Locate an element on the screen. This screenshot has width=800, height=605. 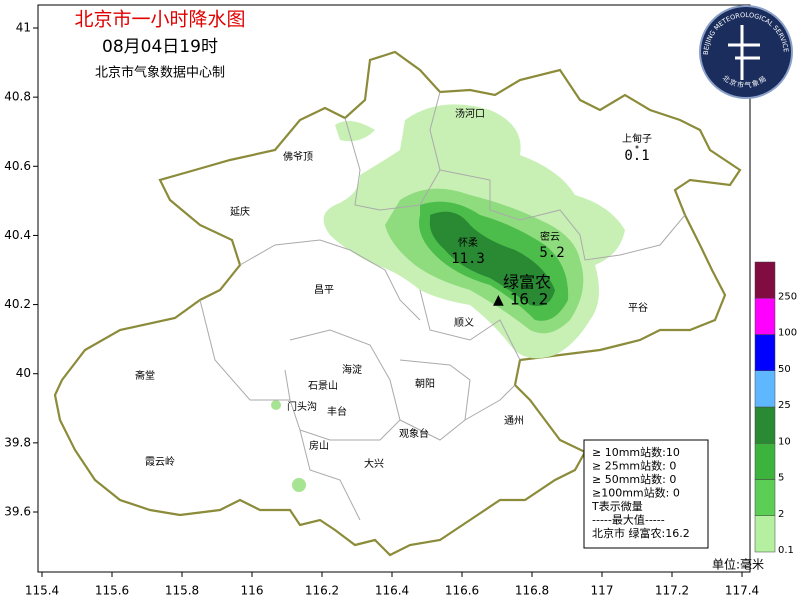
y-tick-label: 39.8 is located at coordinates (17, 442).